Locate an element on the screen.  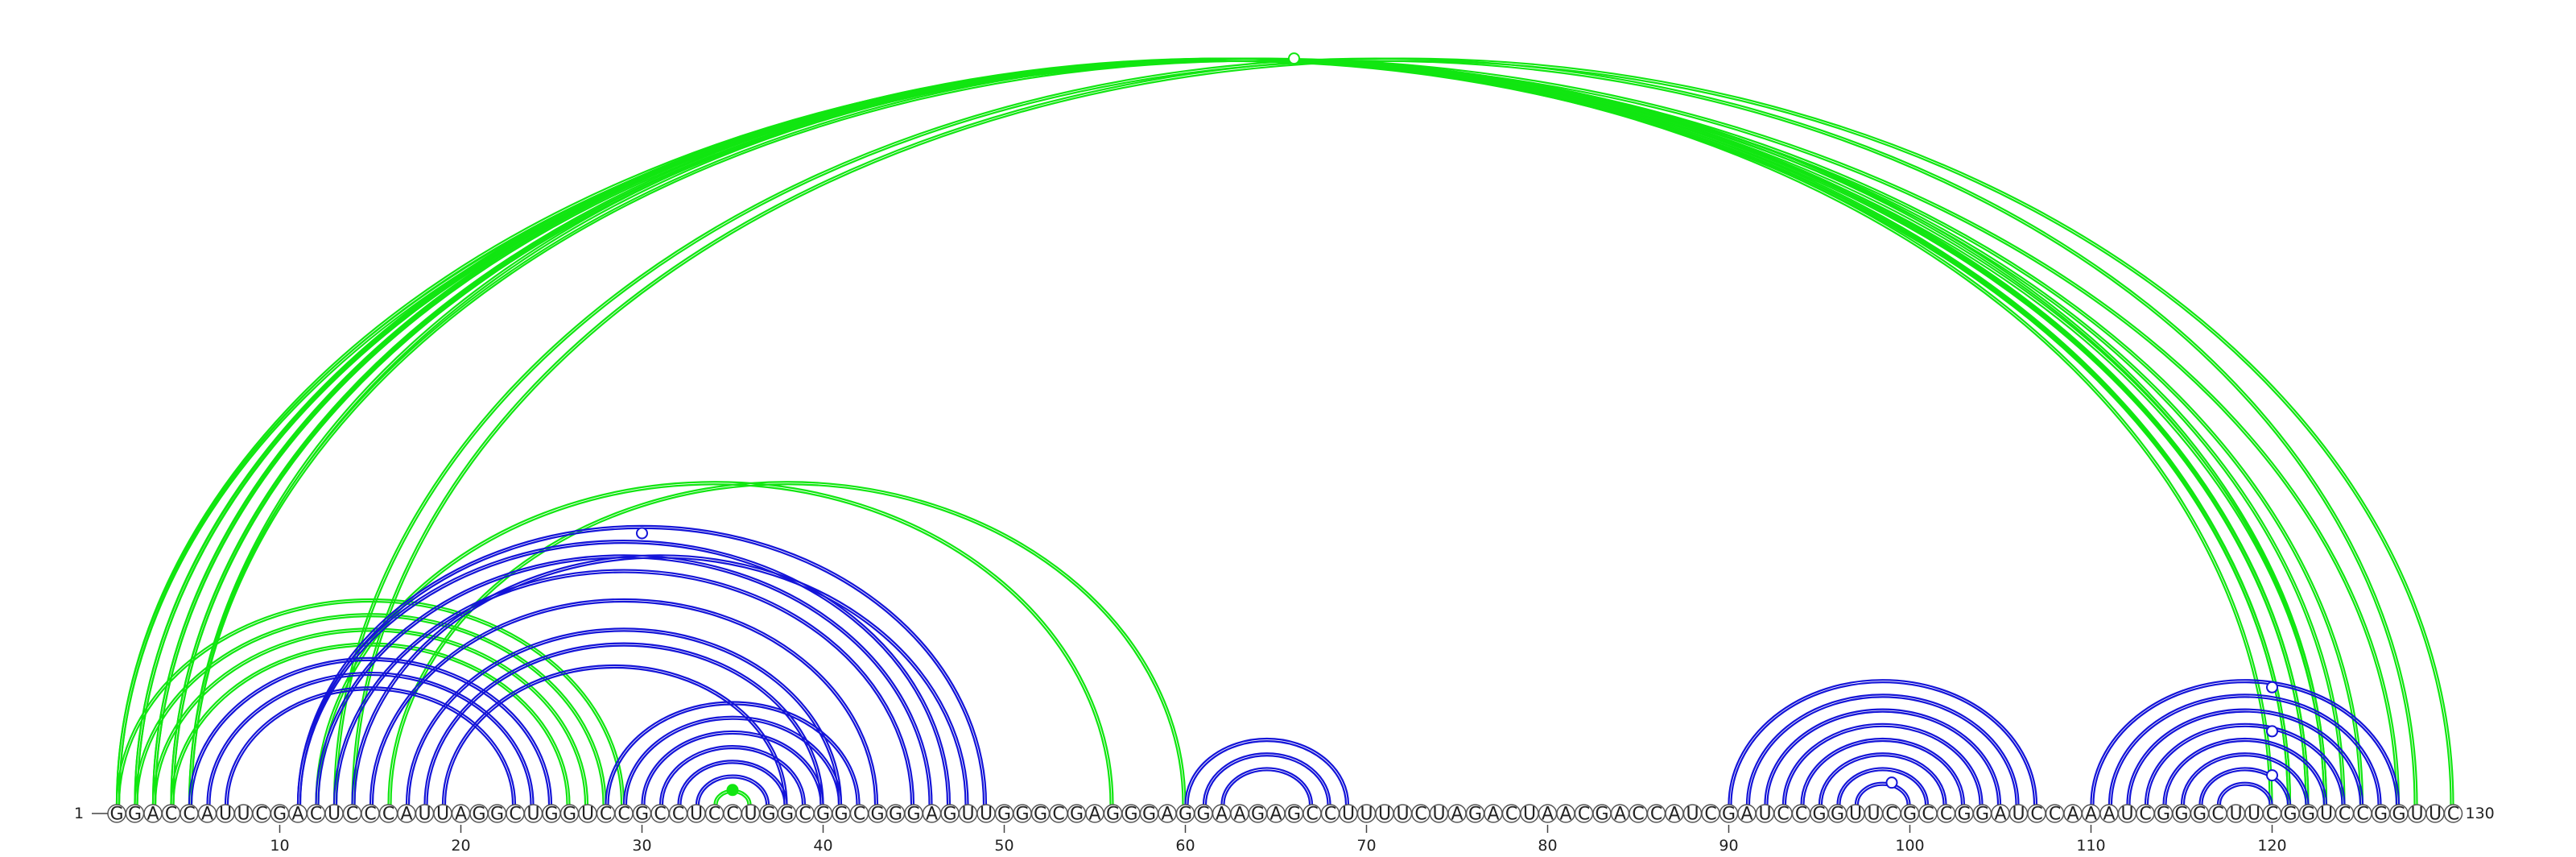
arc-apex-marker is located at coordinates (2272, 687).